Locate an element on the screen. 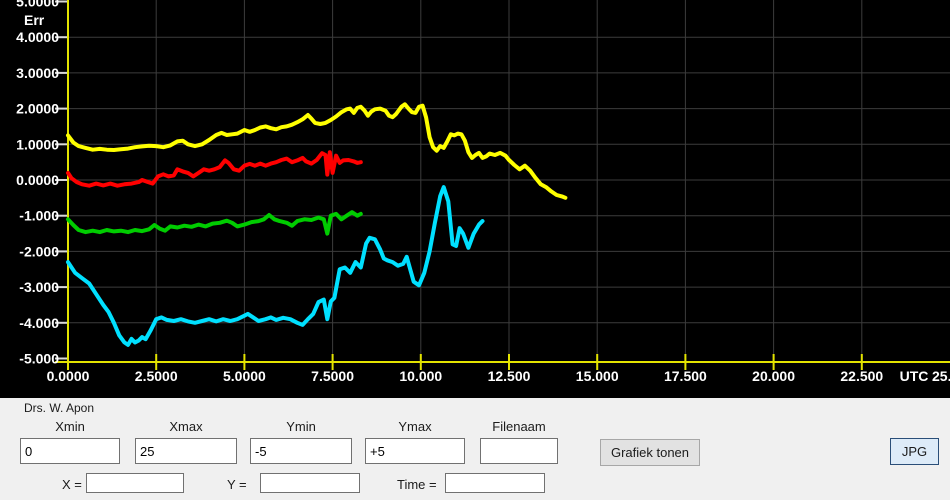 This screenshot has height=500, width=950. x-tick-label: 0.0000 is located at coordinates (68, 376).